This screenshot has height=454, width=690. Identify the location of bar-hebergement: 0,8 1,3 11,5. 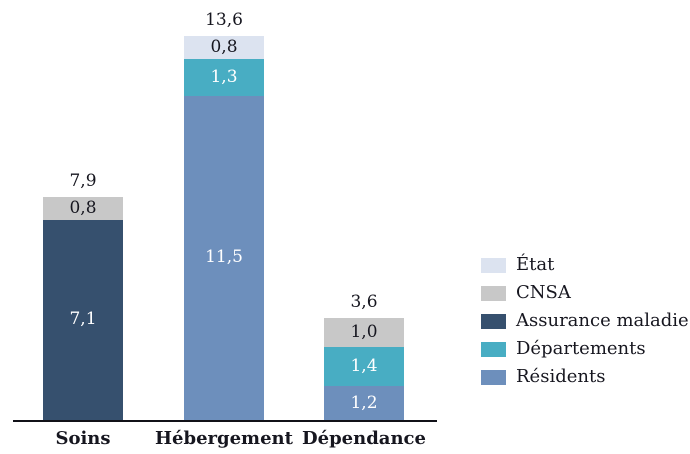
(224, 228).